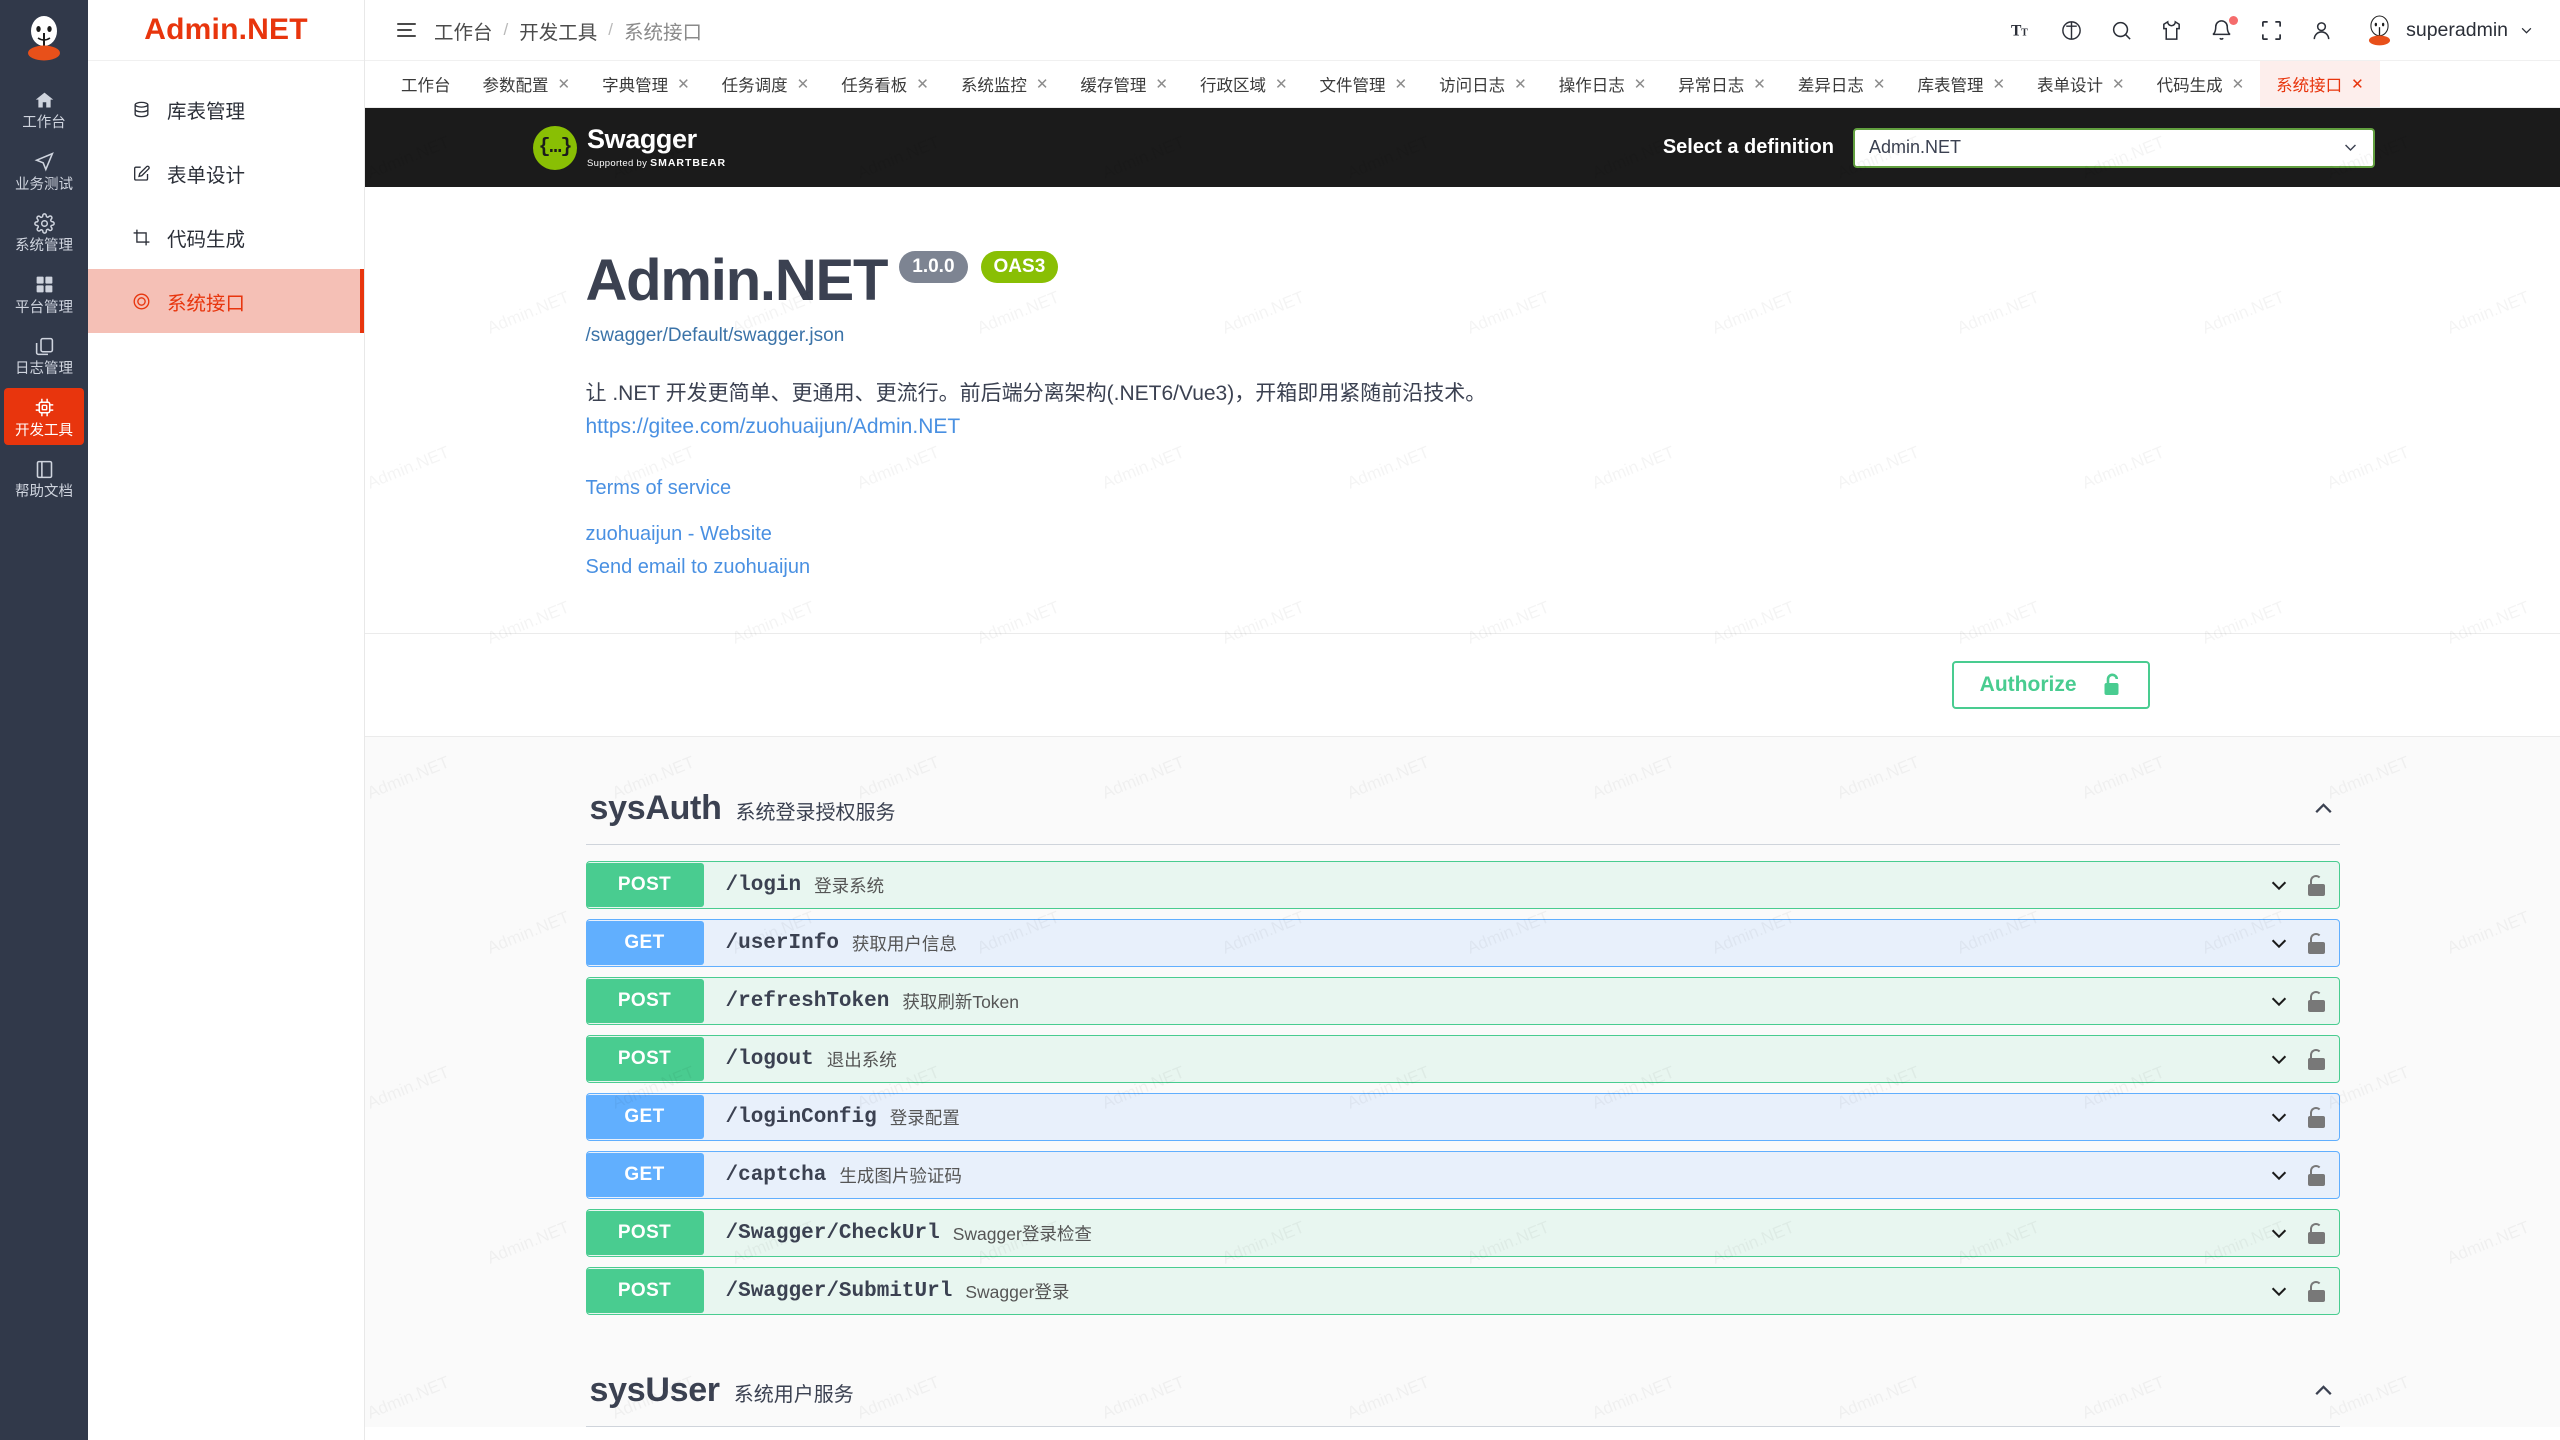  What do you see at coordinates (933, 267) in the screenshot?
I see `version-badge: 1.0.0` at bounding box center [933, 267].